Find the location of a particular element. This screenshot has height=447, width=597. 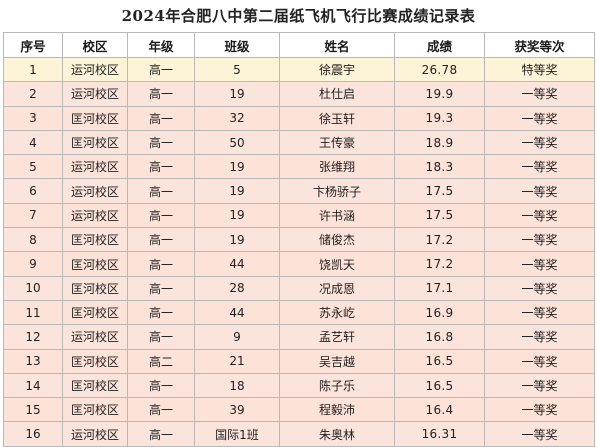

table-row: 8 匡河校区 高一 19 储俊杰 17.2 一等奖 is located at coordinates (299, 240).